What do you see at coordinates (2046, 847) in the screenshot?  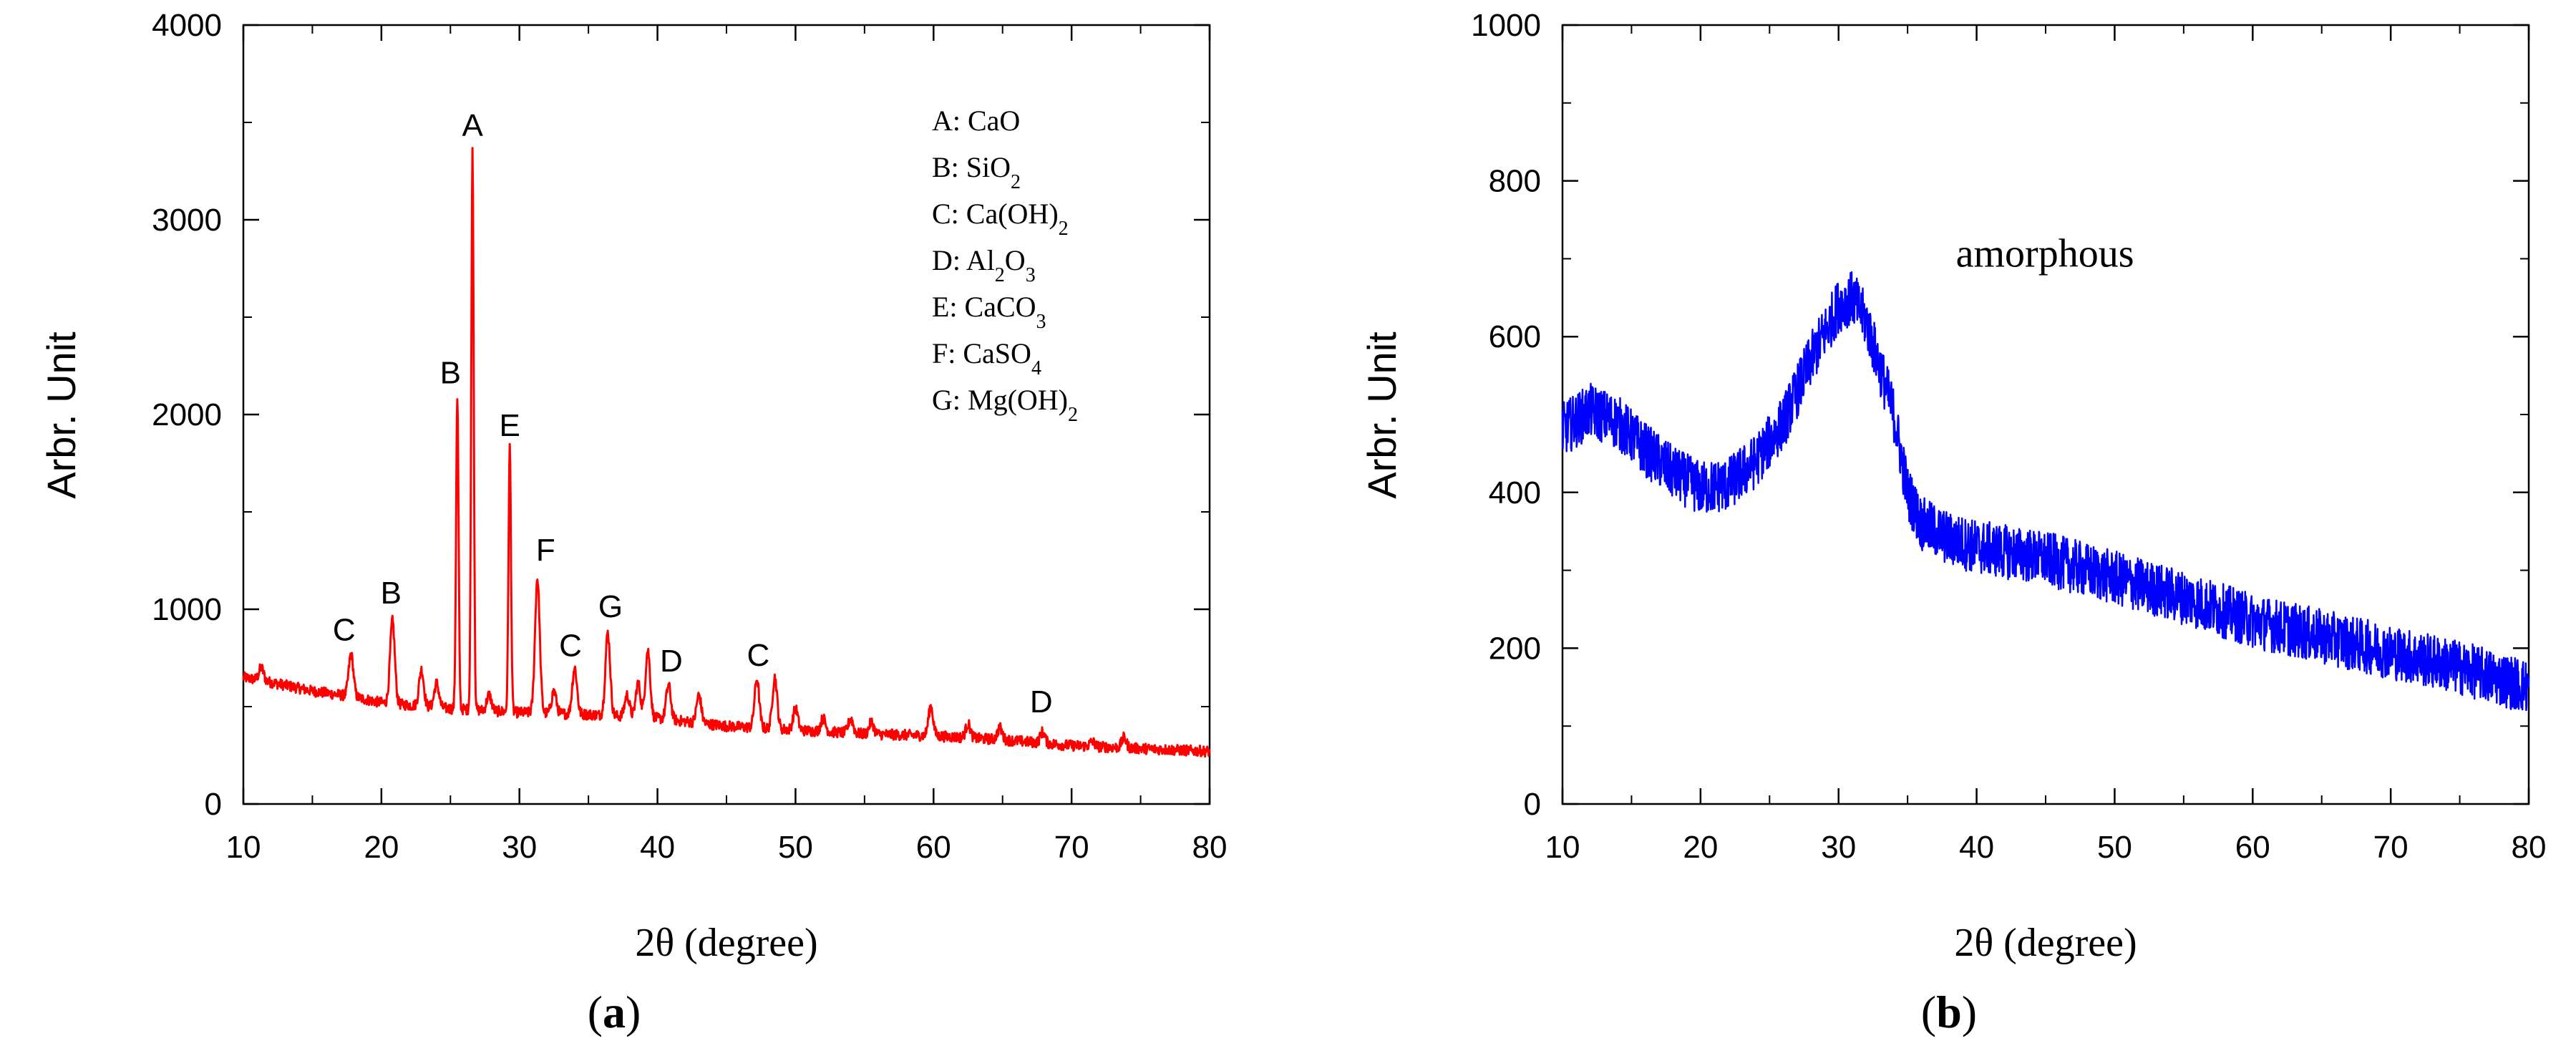 I see `x-tick-labels-b: 10 20 30 40 50 60 70 80` at bounding box center [2046, 847].